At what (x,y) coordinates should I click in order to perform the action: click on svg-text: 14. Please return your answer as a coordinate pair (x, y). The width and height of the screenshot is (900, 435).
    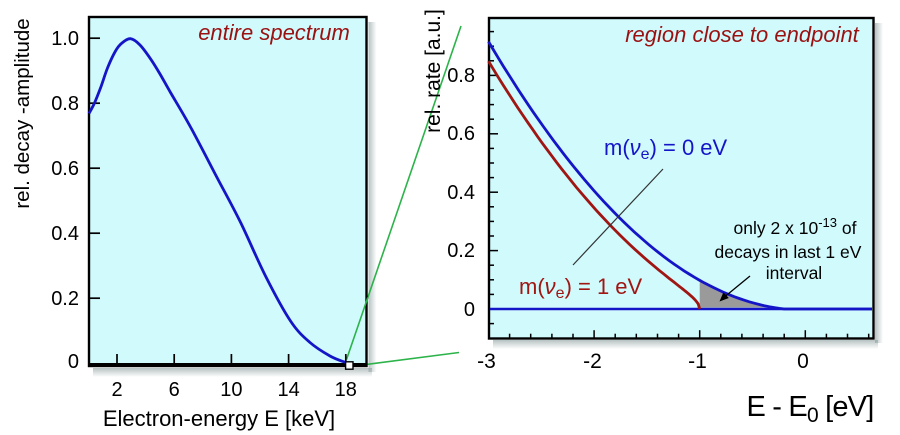
    Looking at the image, I should click on (288, 390).